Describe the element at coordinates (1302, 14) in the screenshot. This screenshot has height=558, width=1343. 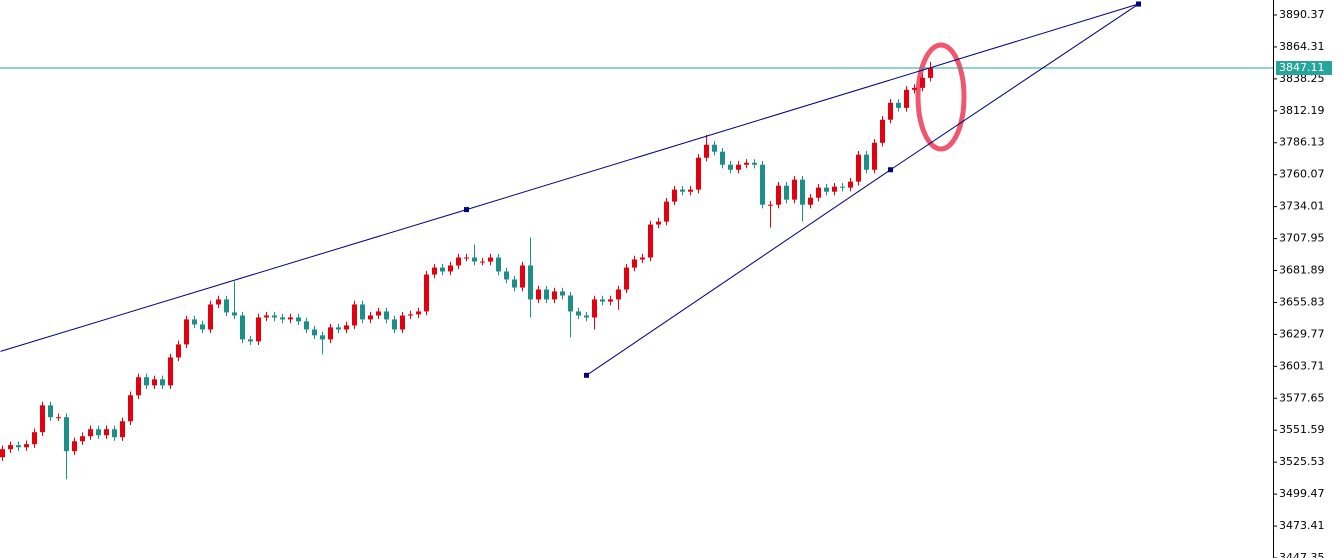
I see `y-tick-label: 3890.37` at that location.